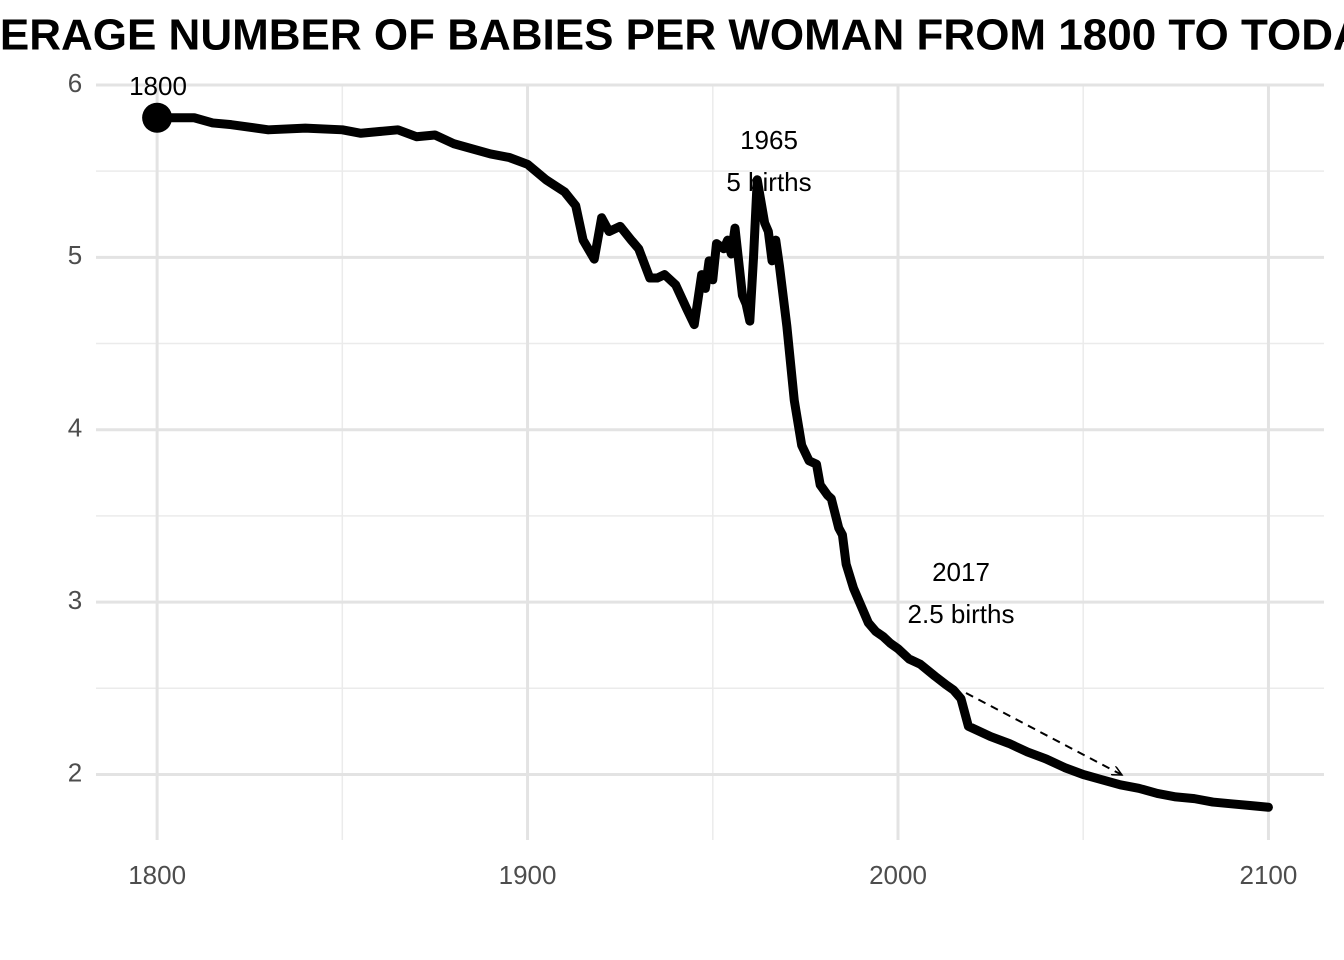  I want to click on annotation: 2017, so click(961, 572).